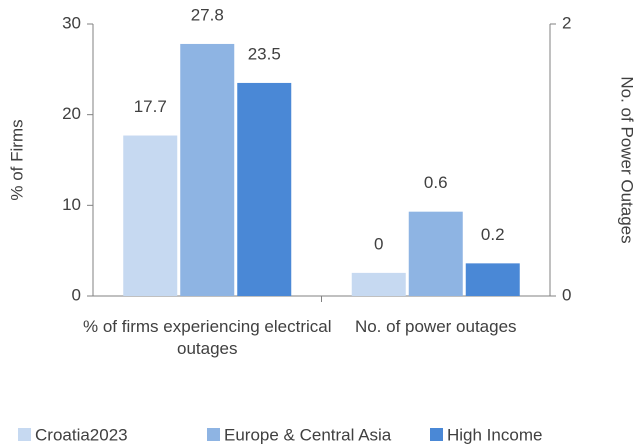 The height and width of the screenshot is (448, 642). I want to click on value-label: 27.8, so click(207, 14).